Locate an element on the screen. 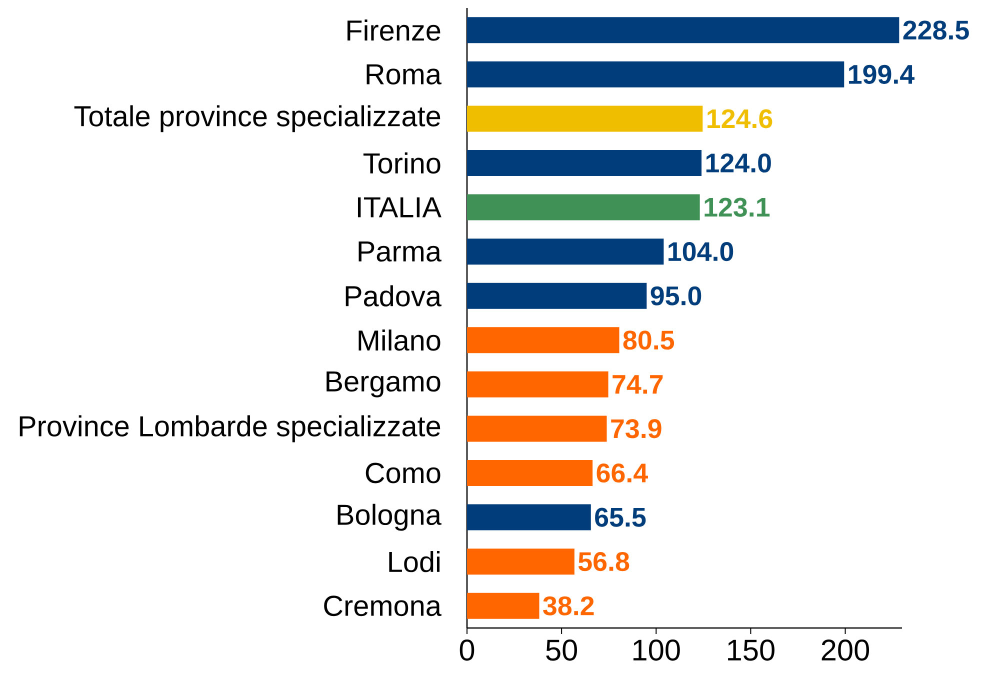 Image resolution: width=995 pixels, height=679 pixels. data-label: 199.4 is located at coordinates (881, 74).